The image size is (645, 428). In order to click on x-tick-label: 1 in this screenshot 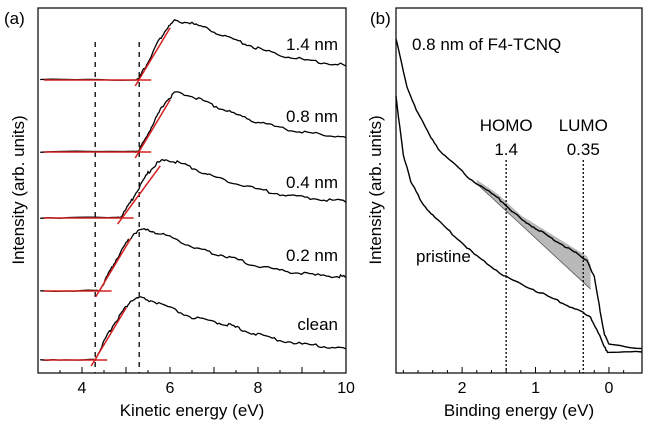, I will do `click(535, 388)`.